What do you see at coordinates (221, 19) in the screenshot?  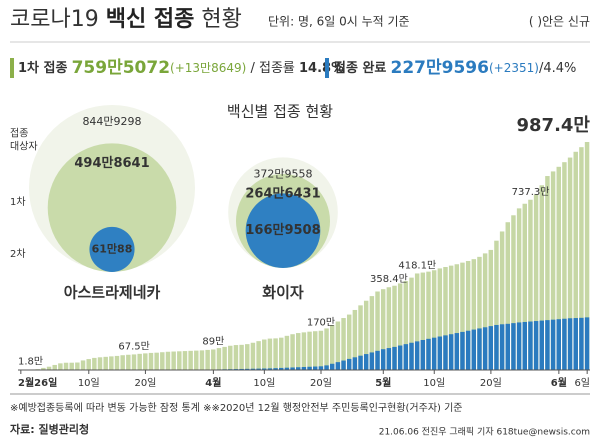 I see `title-part: 현황` at bounding box center [221, 19].